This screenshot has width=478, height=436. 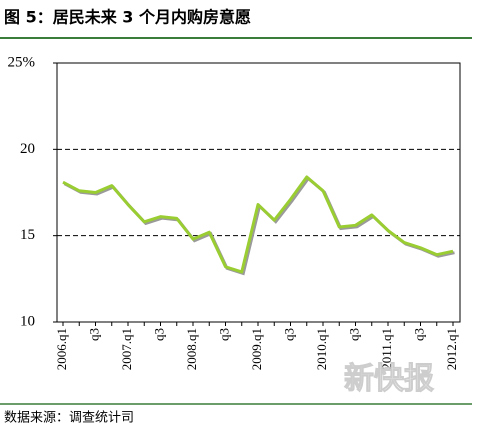 What do you see at coordinates (27, 321) in the screenshot?
I see `y-tick-label: 10` at bounding box center [27, 321].